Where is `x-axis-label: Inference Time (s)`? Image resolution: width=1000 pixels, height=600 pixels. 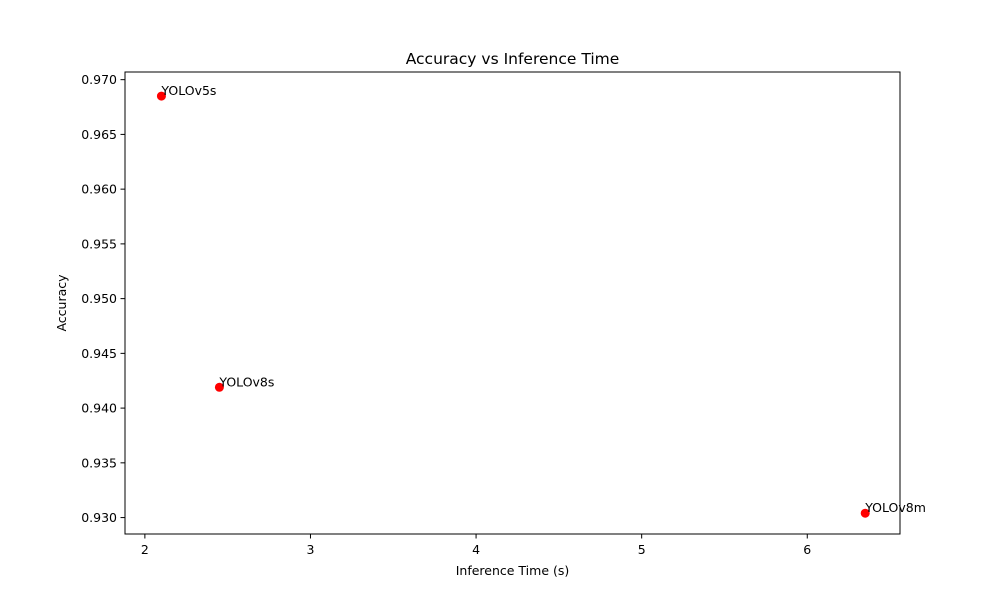 x-axis-label: Inference Time (s) is located at coordinates (513, 570).